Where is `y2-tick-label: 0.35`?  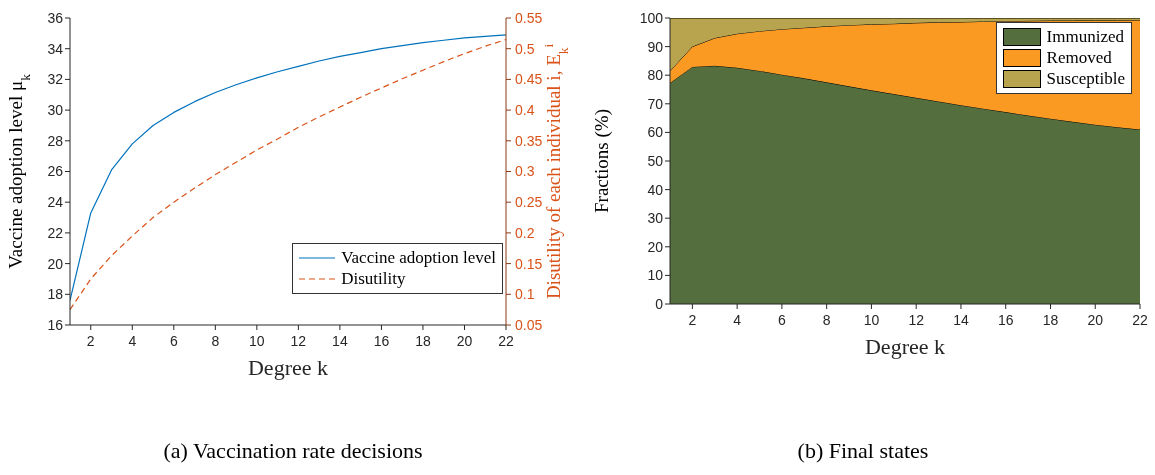 y2-tick-label: 0.35 is located at coordinates (529, 140).